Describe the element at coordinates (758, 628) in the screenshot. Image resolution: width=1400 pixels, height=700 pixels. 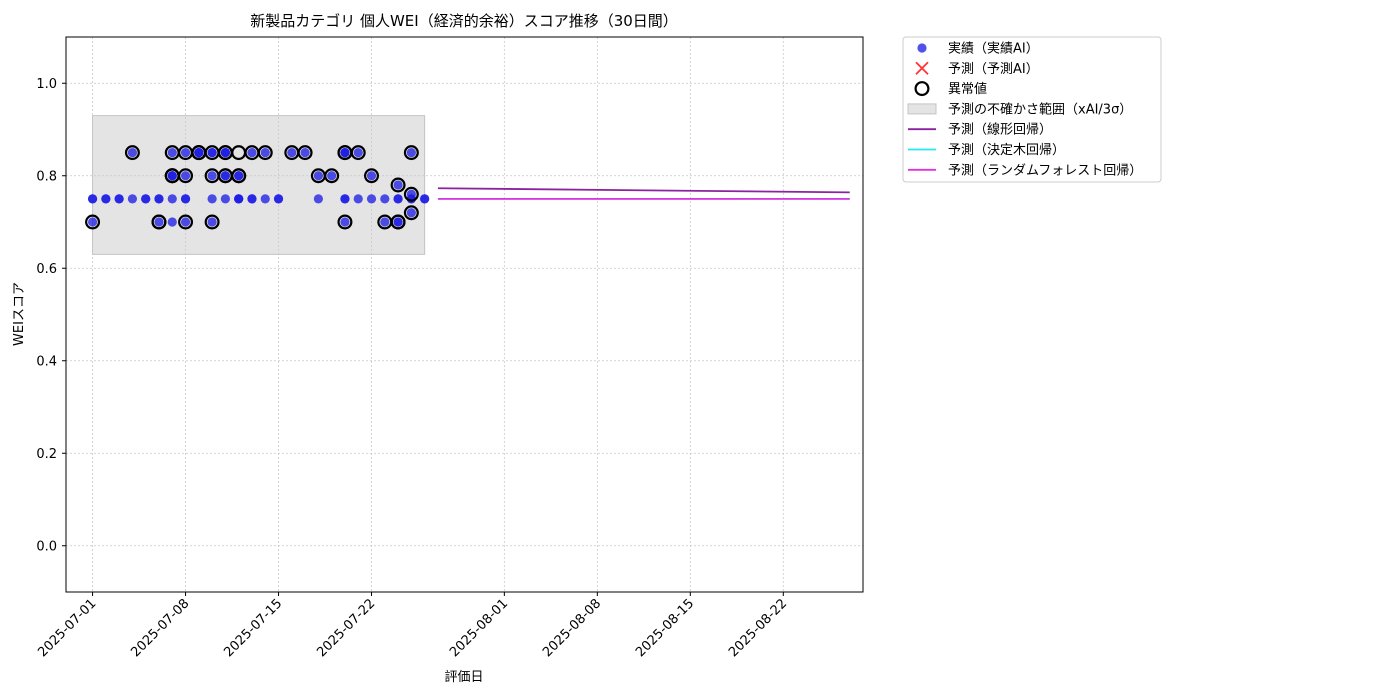
I see `x-tick-label: 2025-08-22` at that location.